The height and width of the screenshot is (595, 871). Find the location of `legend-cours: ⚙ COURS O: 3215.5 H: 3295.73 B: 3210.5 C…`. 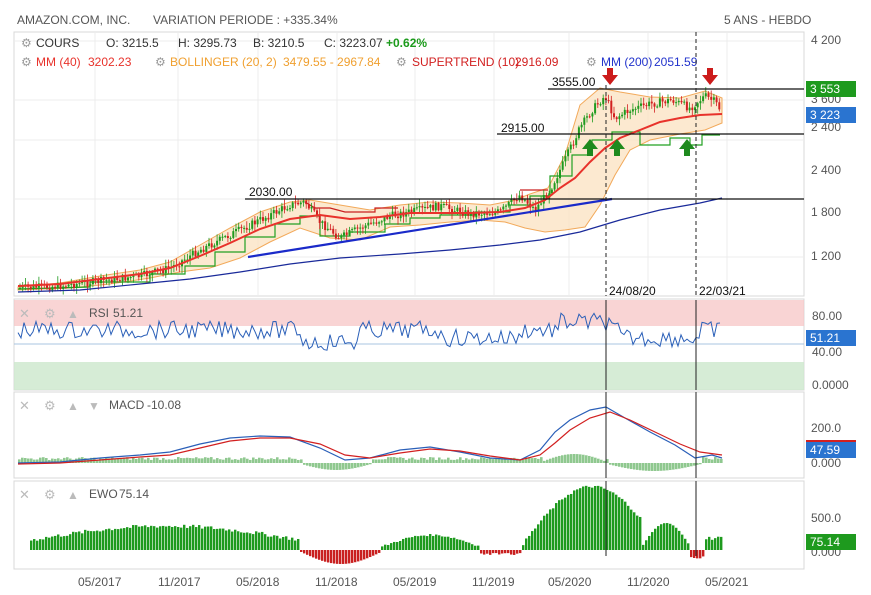

legend-cours: ⚙ COURS O: 3215.5 H: 3295.73 B: 3210.5 C… is located at coordinates (224, 43).